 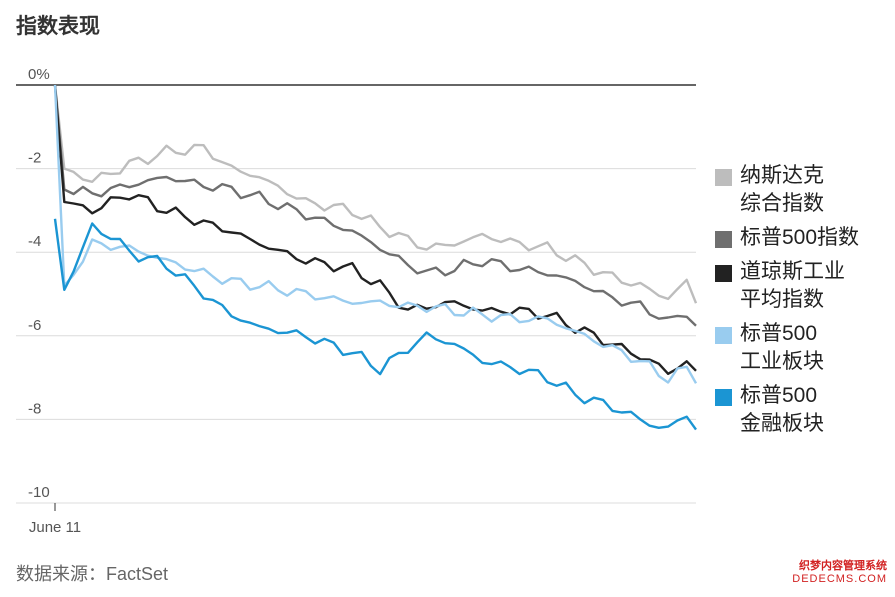 I want to click on legend-item: 纳斯达克 综合指数, so click(x=804, y=190).